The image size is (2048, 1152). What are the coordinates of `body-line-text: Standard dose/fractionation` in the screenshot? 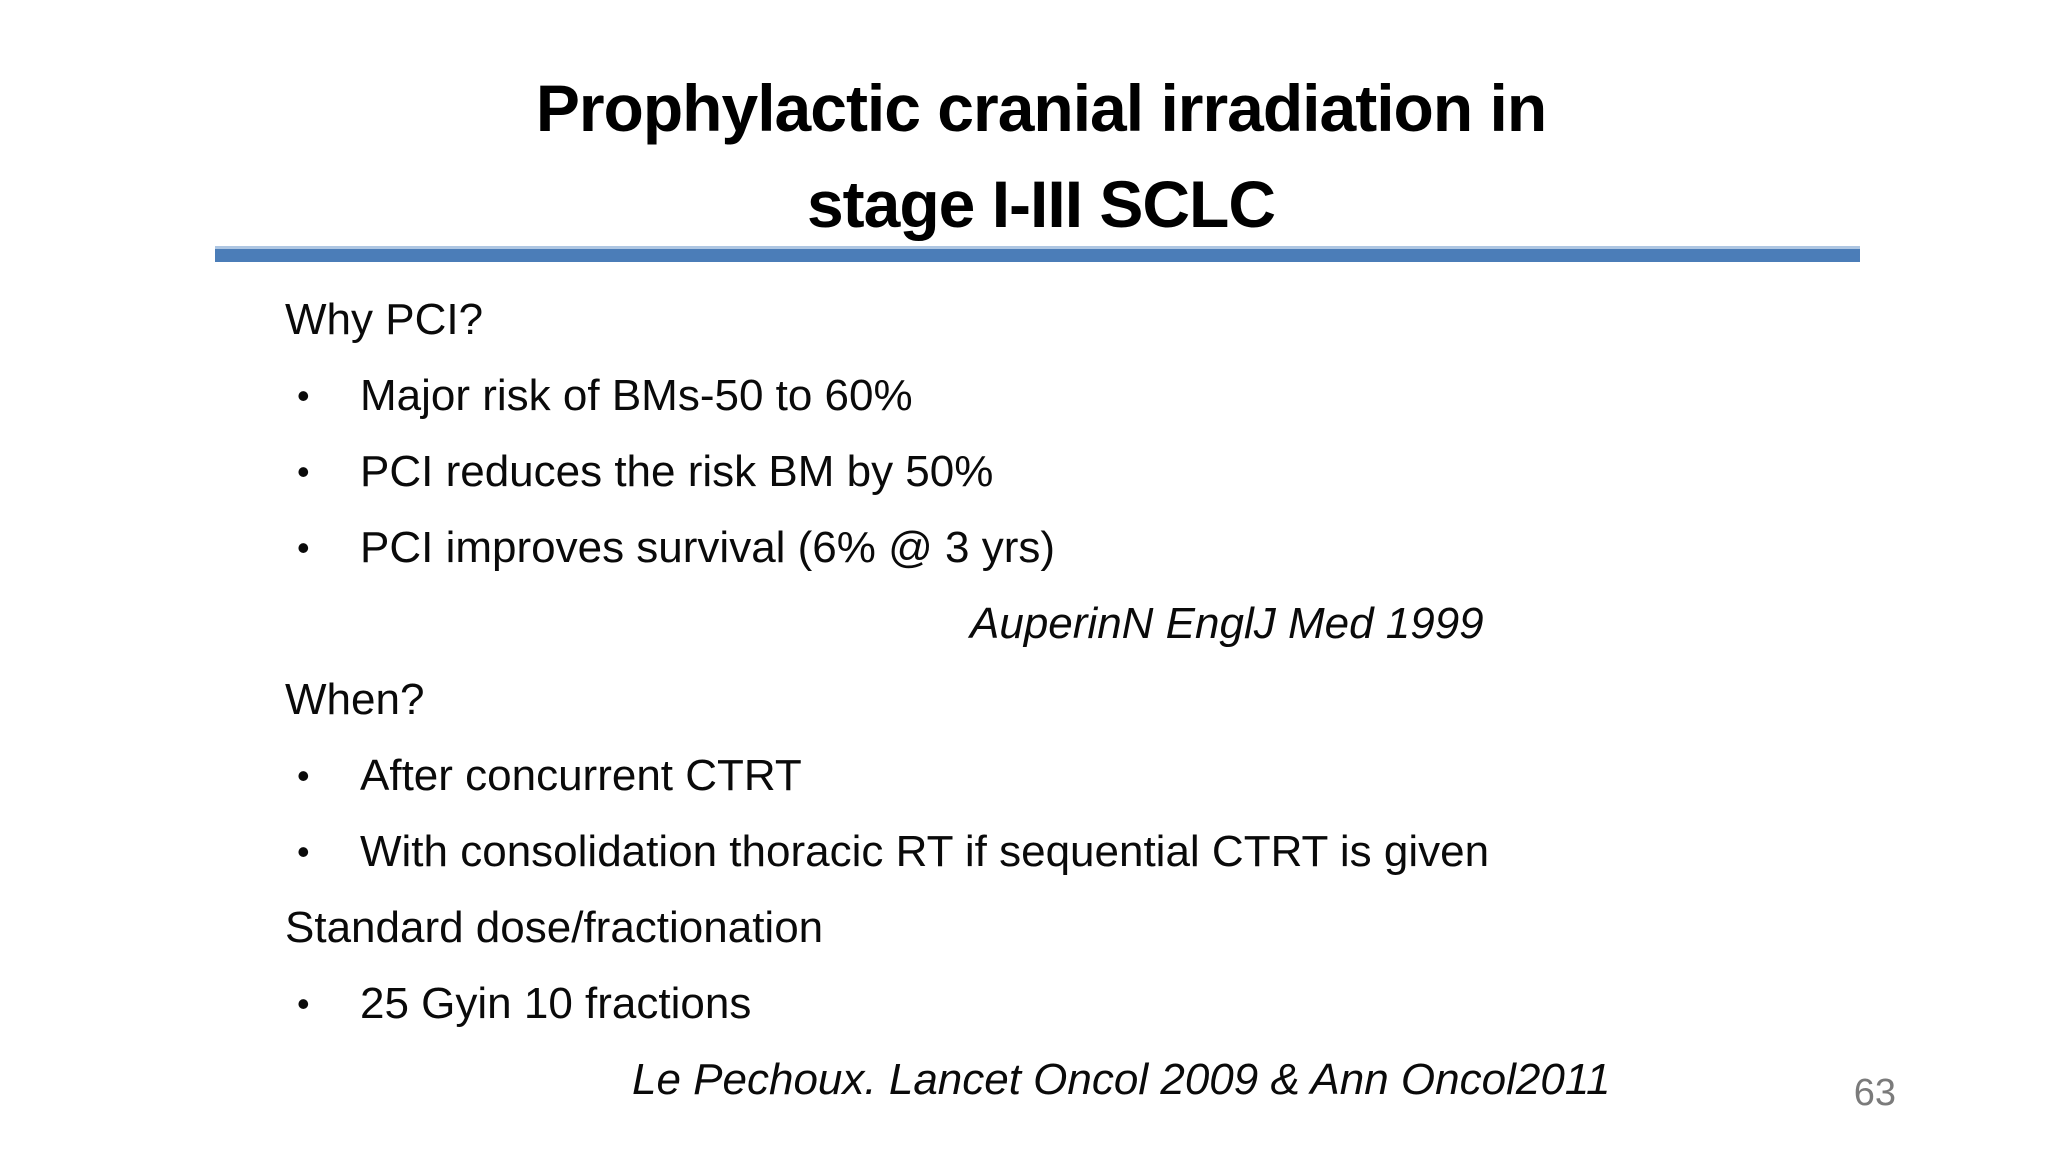 It's located at (554, 927).